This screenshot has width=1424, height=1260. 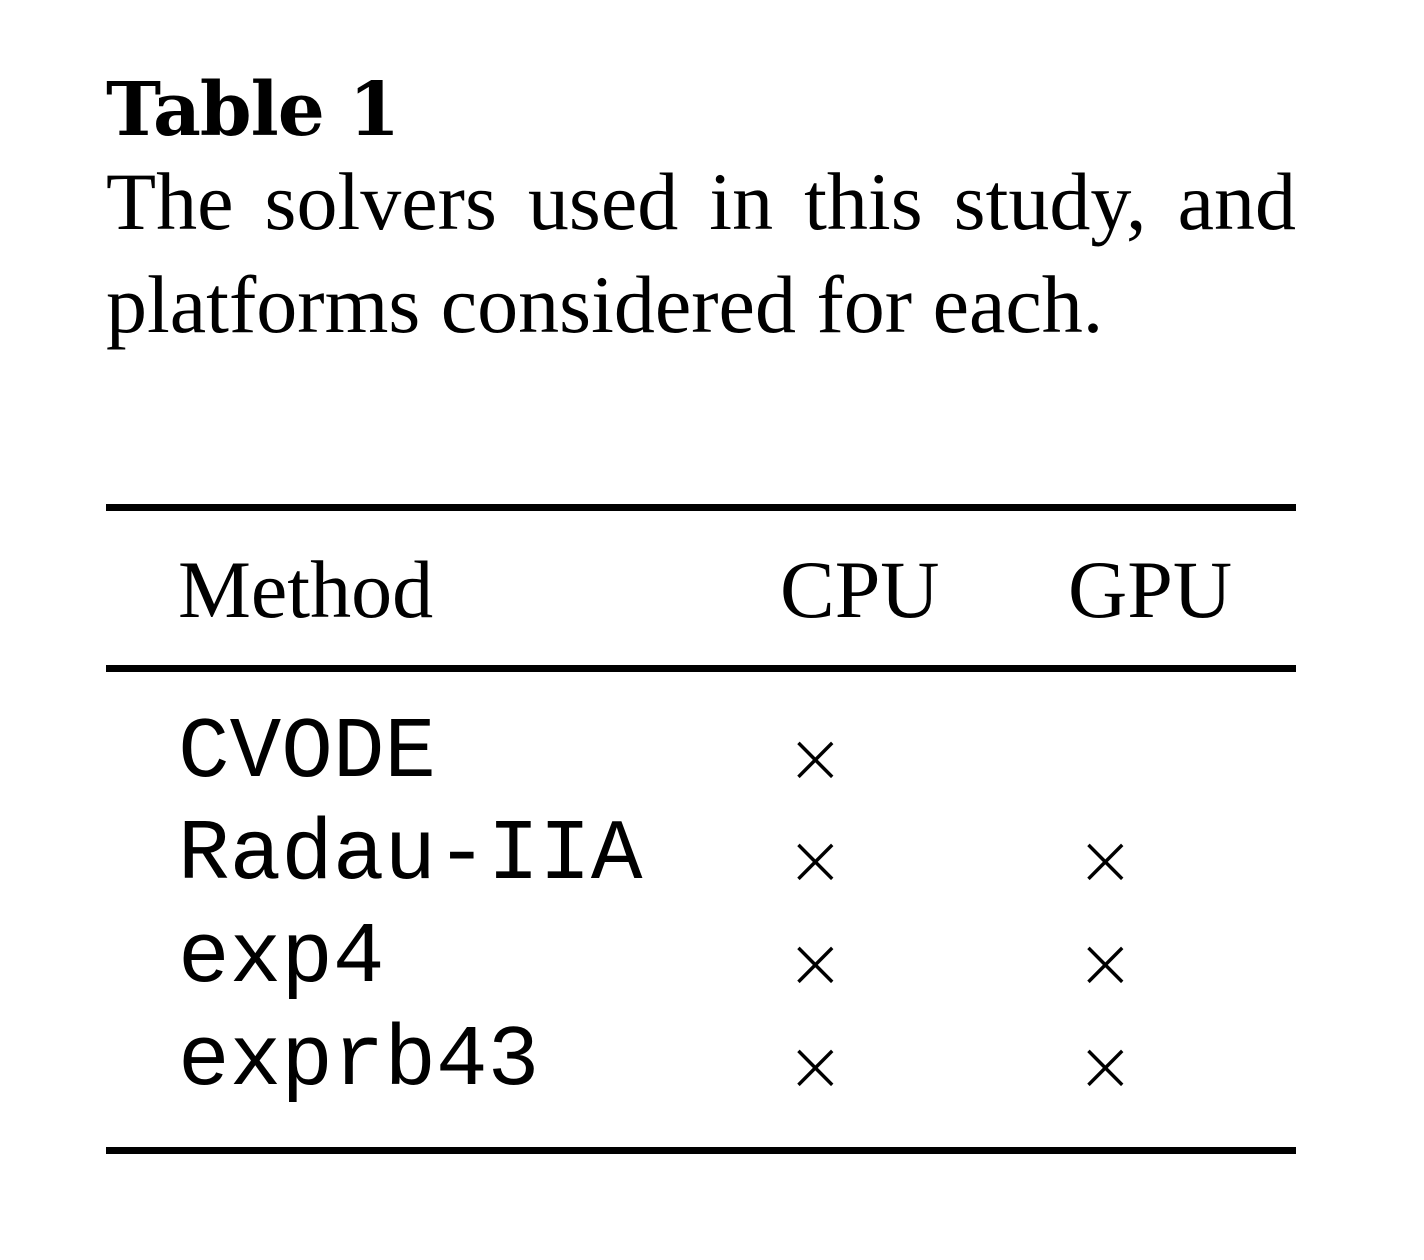 What do you see at coordinates (410, 855) in the screenshot?
I see `row-2-method: Radau-IIA` at bounding box center [410, 855].